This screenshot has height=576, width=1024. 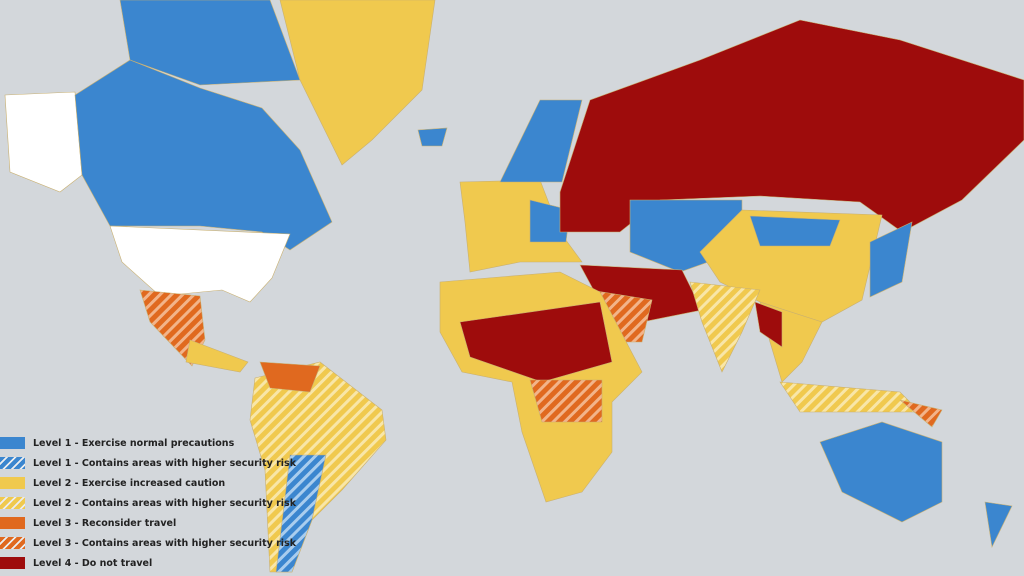 I want to click on legend-item: Level 2 - Exercise increased caution, so click(x=148, y=483).